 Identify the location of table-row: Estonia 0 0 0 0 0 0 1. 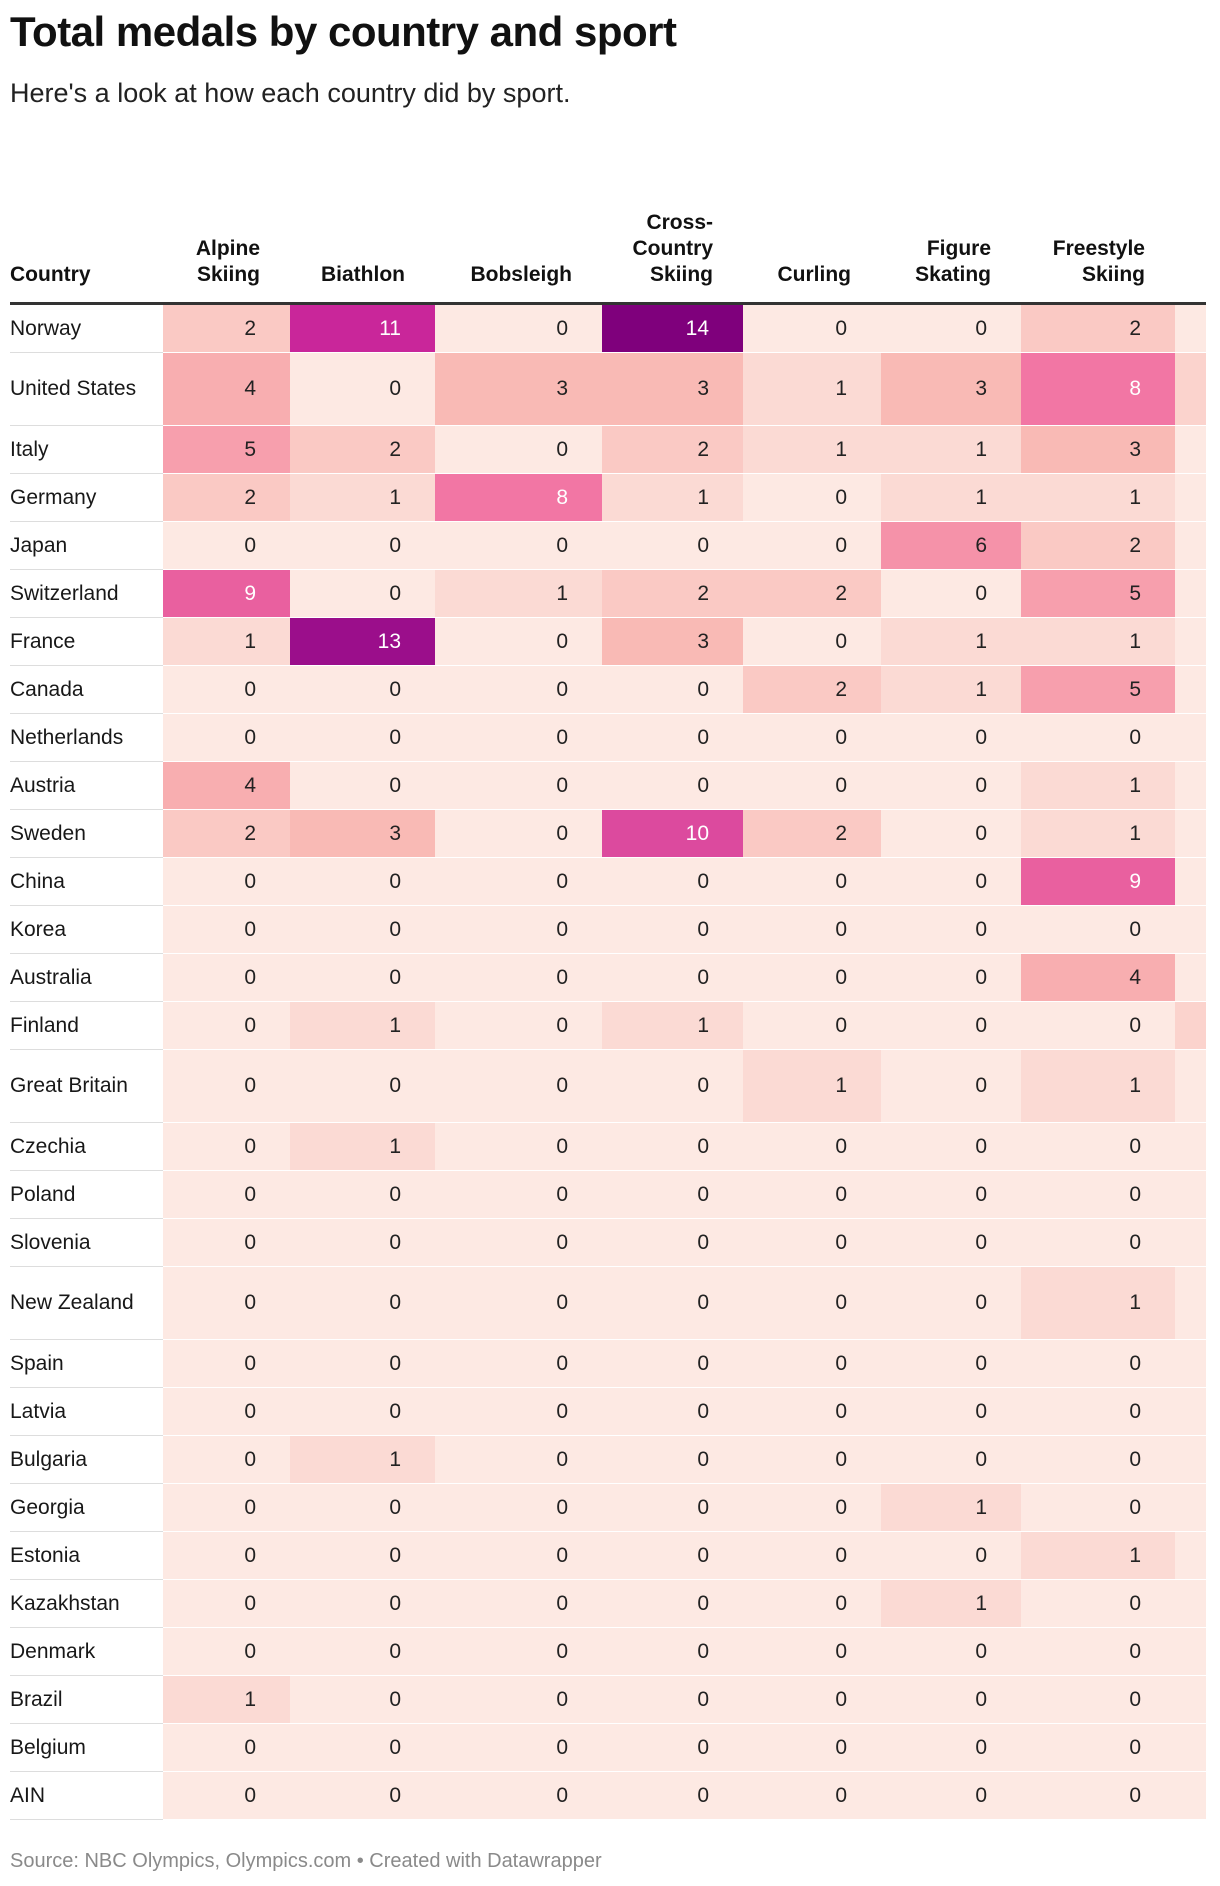
(608, 1555).